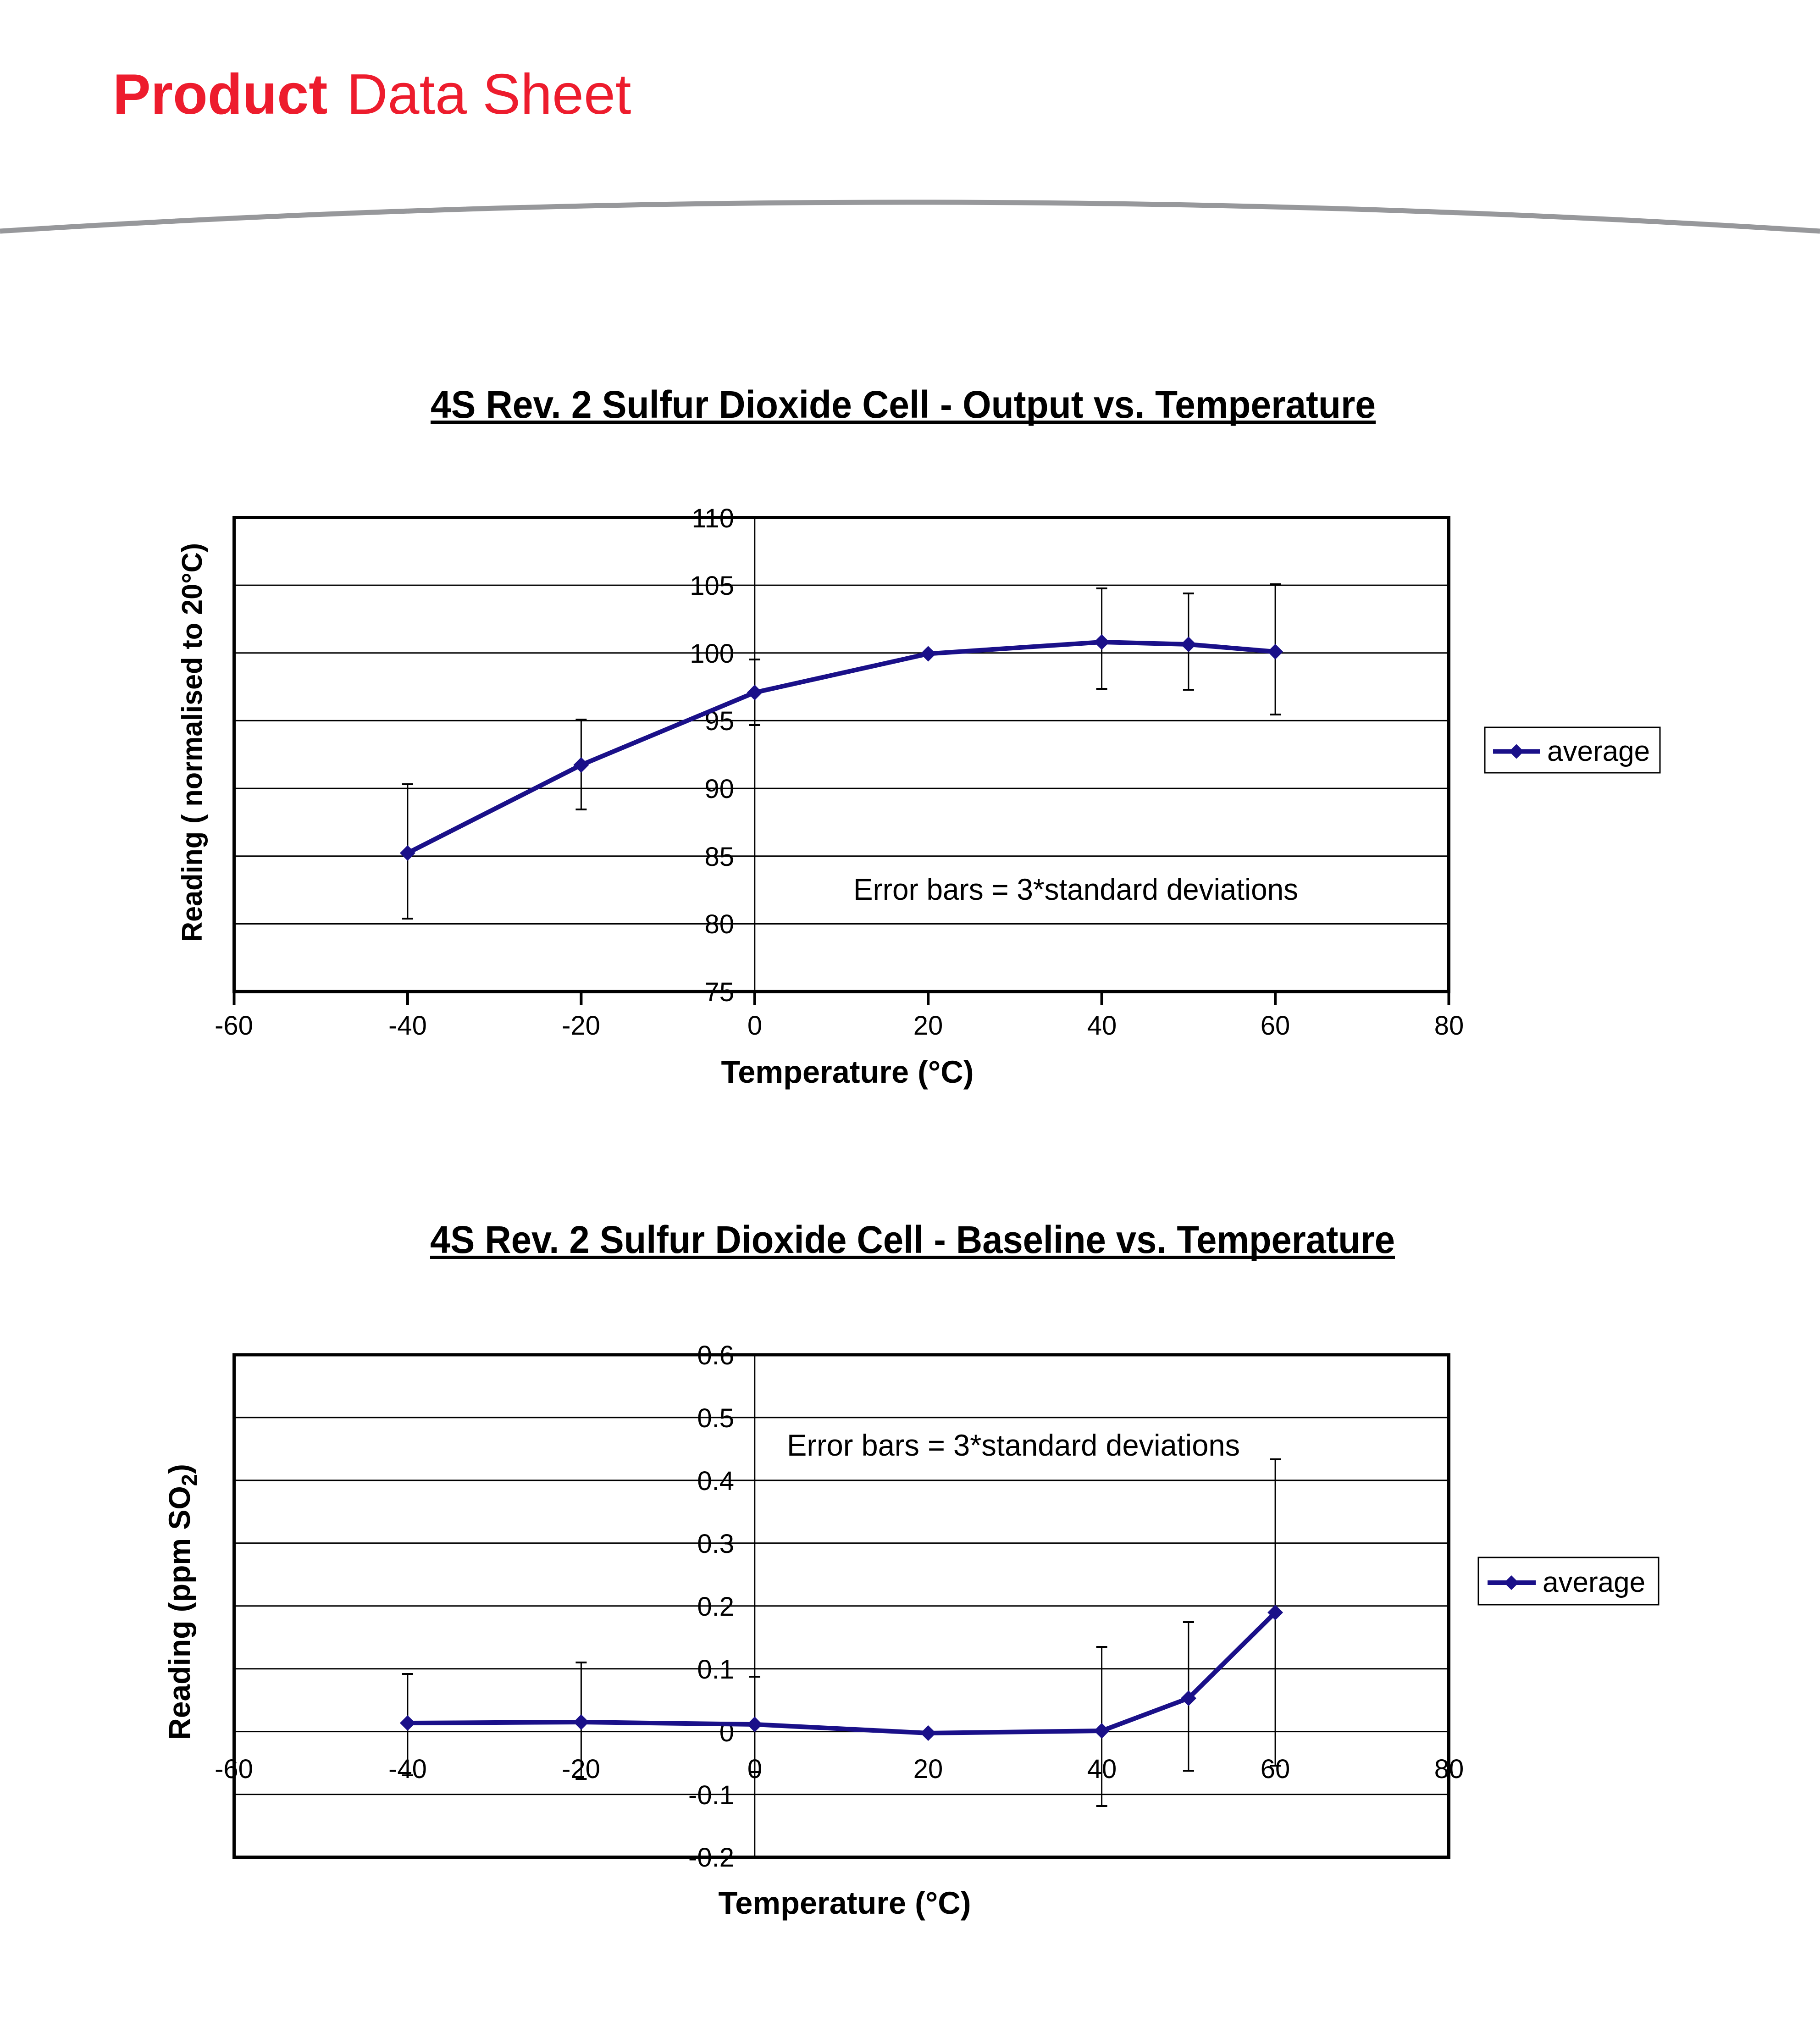  What do you see at coordinates (713, 518) in the screenshot?
I see `svg-text: 110` at bounding box center [713, 518].